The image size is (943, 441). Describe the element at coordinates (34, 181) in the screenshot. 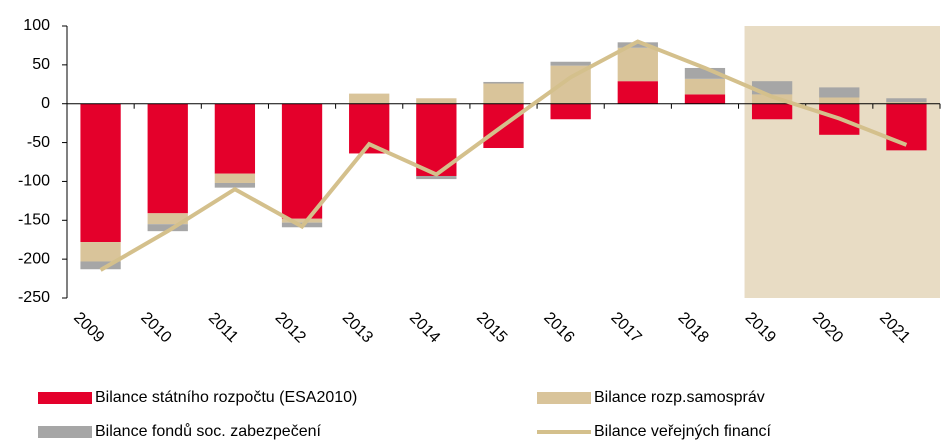

I see `y-tick-label: -100` at that location.